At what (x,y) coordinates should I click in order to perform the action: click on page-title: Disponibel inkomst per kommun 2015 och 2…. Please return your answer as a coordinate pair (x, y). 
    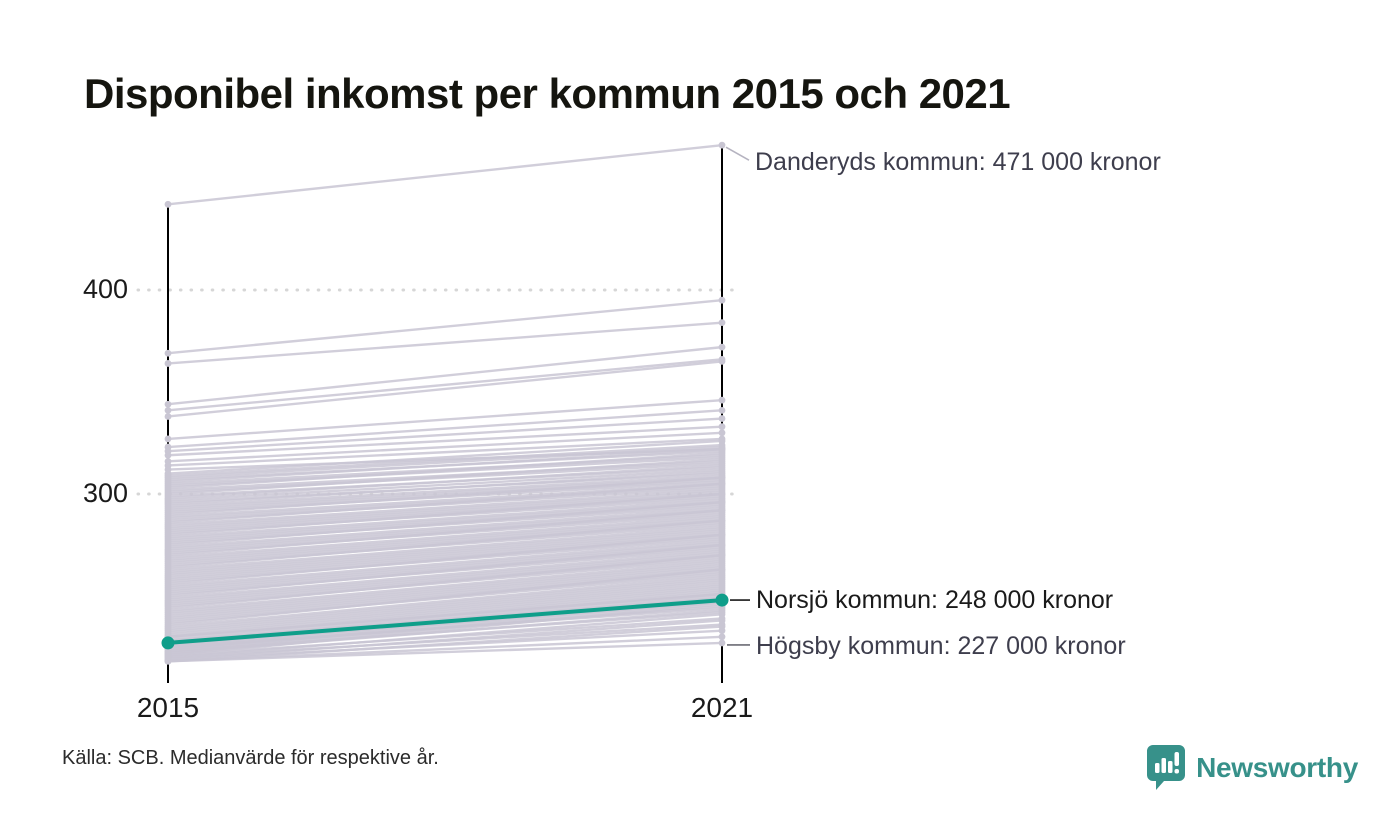
    Looking at the image, I should click on (547, 93).